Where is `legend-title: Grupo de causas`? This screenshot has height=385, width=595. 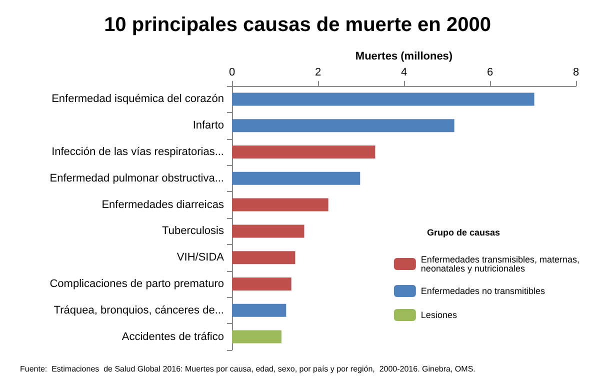 legend-title: Grupo de causas is located at coordinates (463, 233).